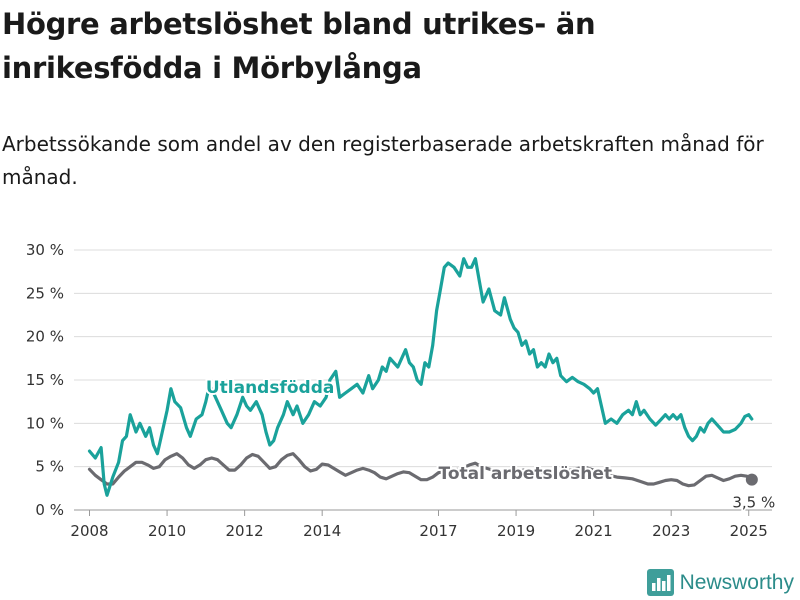 The width and height of the screenshot is (800, 600). I want to click on x-tick-label: 2012, so click(245, 531).